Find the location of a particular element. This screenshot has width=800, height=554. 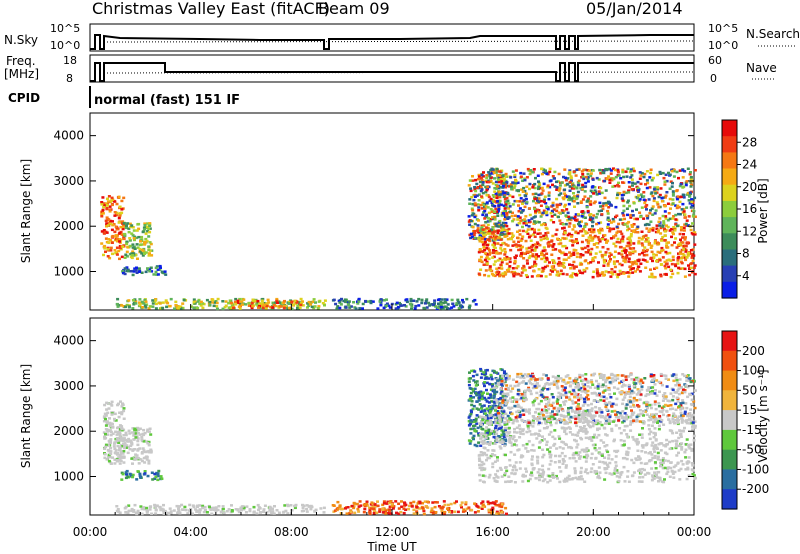

freq-panel-frame is located at coordinates (392, 68).